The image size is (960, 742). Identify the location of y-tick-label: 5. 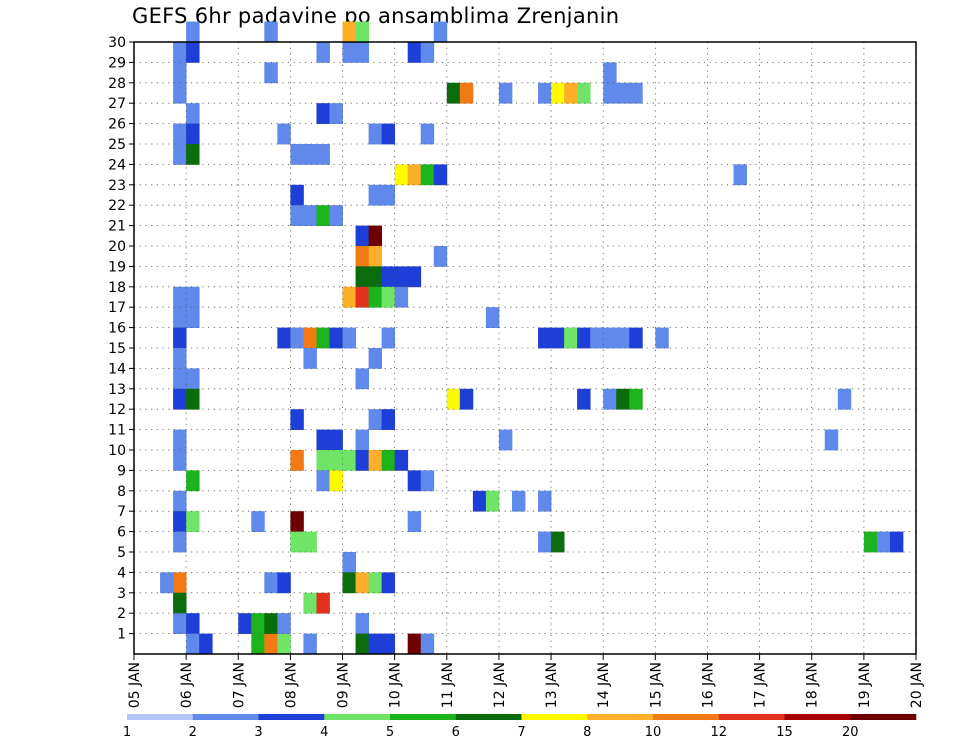
(121, 553).